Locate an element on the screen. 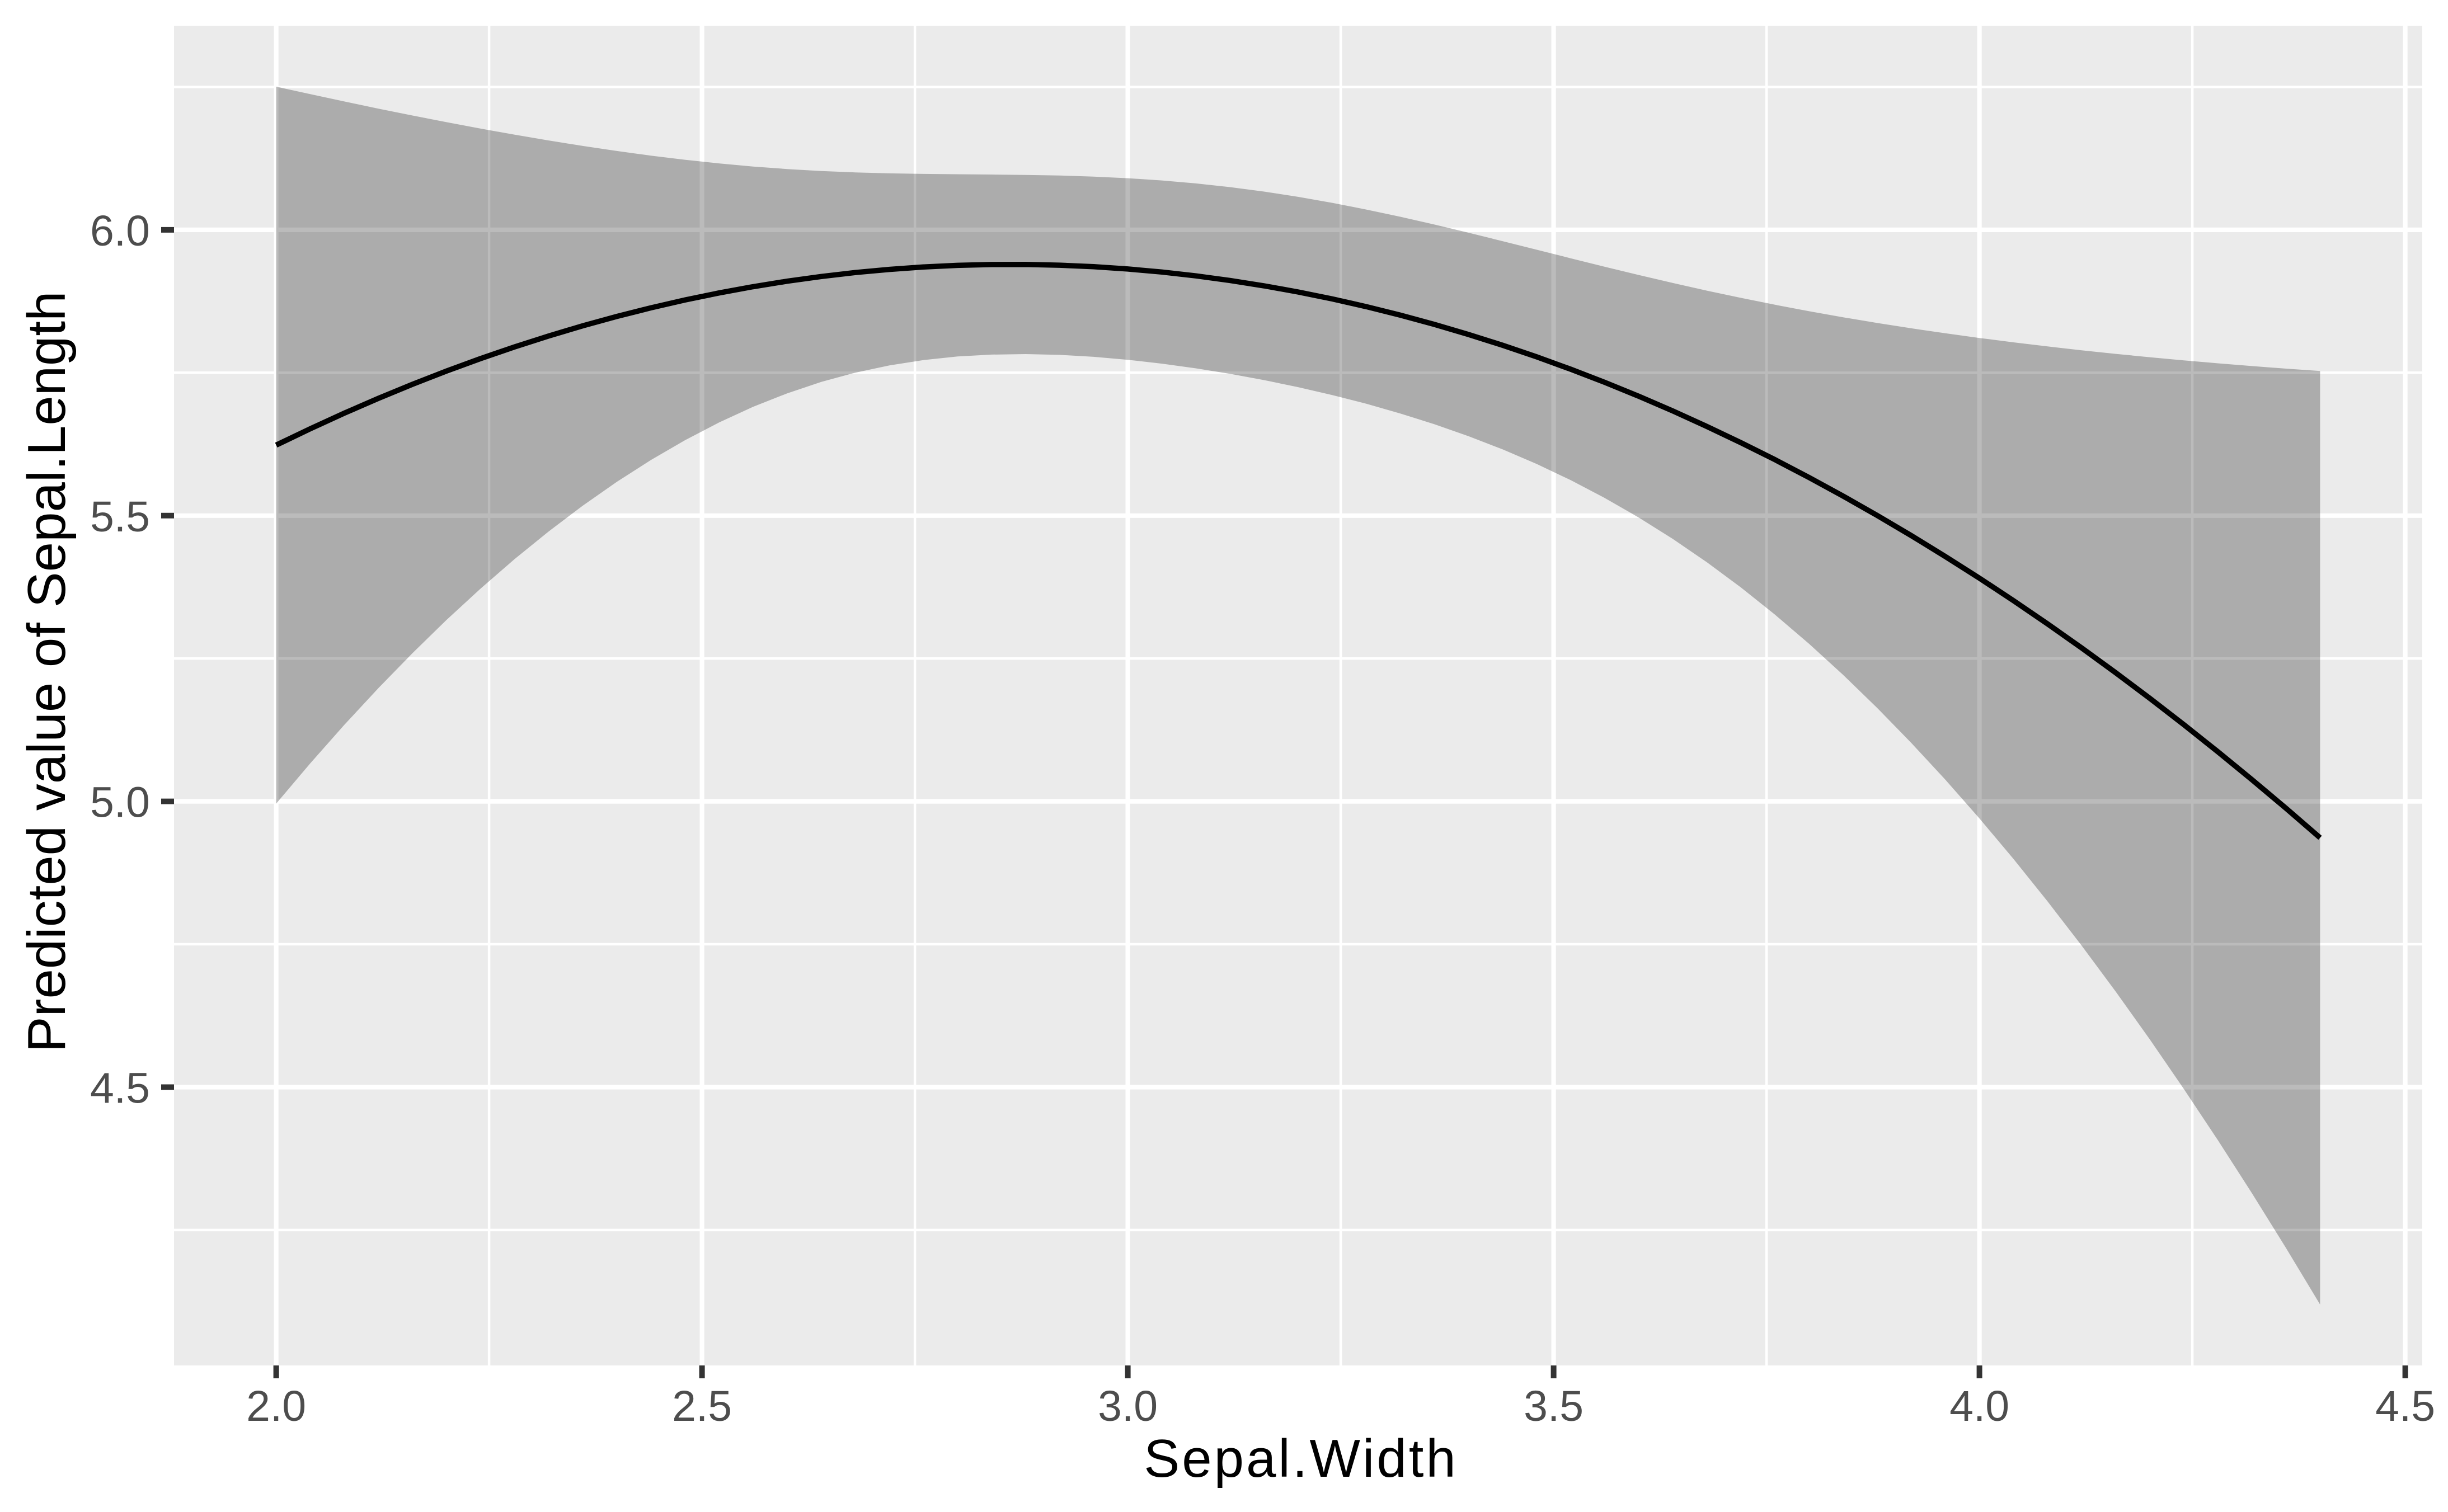 The height and width of the screenshot is (1512, 2448). svg-text: 5.0 is located at coordinates (120, 803).